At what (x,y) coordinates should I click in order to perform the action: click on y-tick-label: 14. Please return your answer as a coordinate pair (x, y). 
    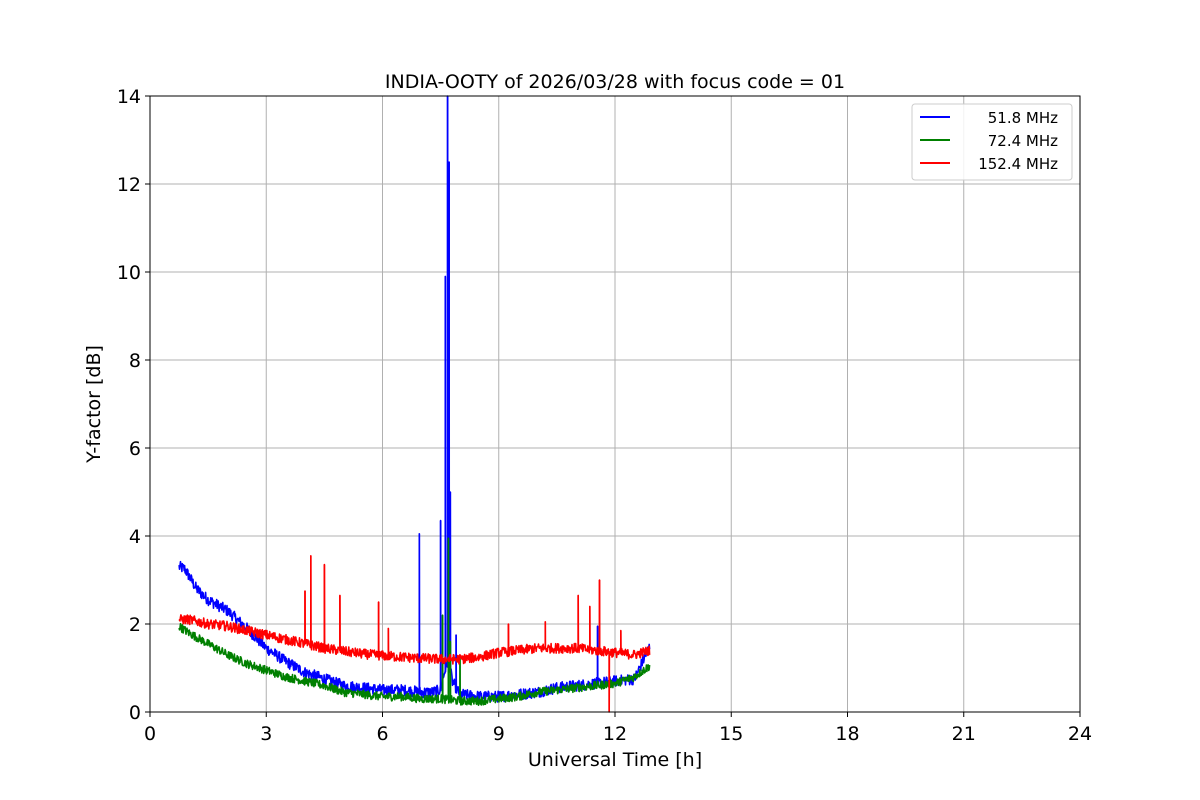
    Looking at the image, I should click on (129, 97).